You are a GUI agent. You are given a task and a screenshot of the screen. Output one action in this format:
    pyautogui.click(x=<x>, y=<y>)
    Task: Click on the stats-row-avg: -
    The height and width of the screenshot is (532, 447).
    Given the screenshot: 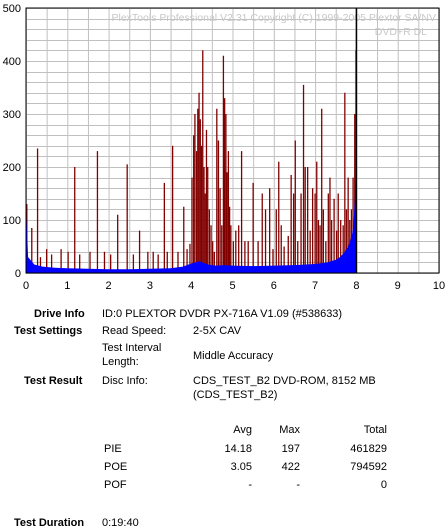 What is the action you would take?
    pyautogui.click(x=250, y=485)
    